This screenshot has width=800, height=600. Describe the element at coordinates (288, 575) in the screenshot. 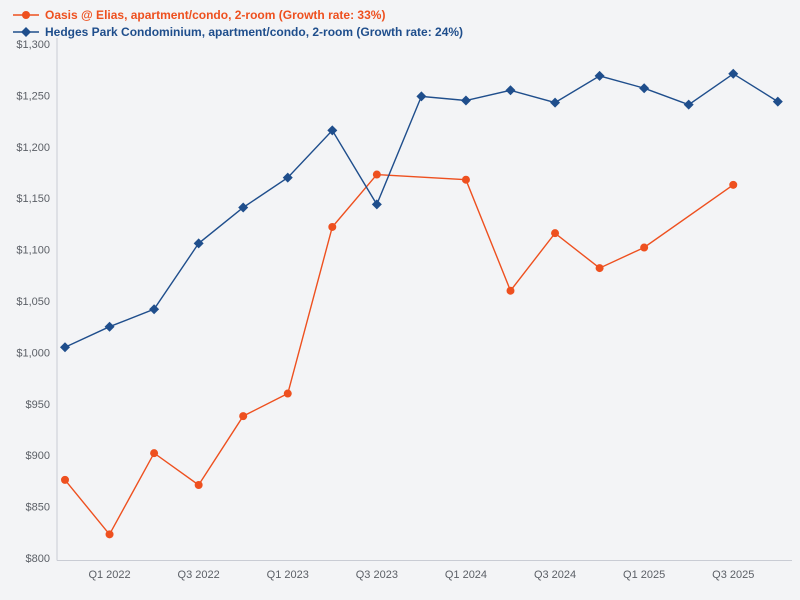

I see `x-tick-label: Q1 2023` at that location.